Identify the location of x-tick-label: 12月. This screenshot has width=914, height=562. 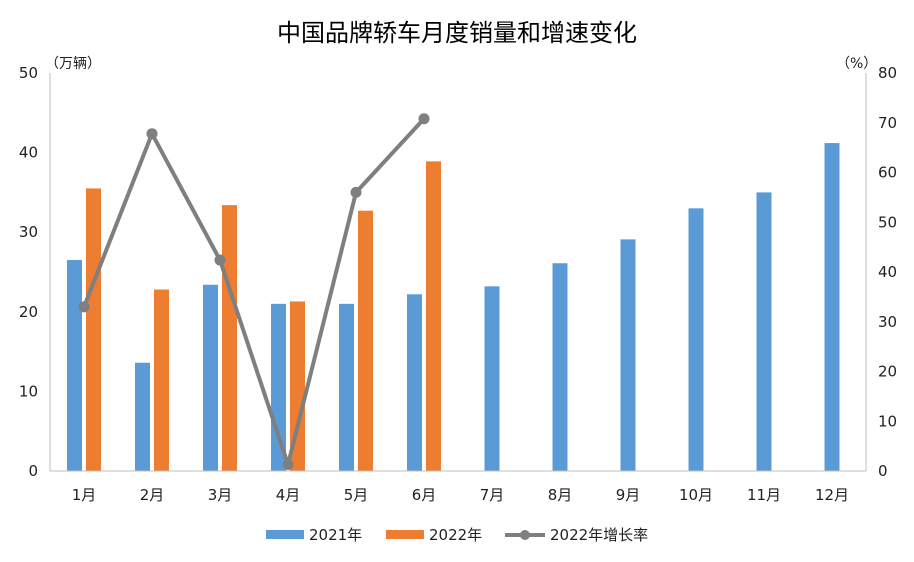
(832, 495).